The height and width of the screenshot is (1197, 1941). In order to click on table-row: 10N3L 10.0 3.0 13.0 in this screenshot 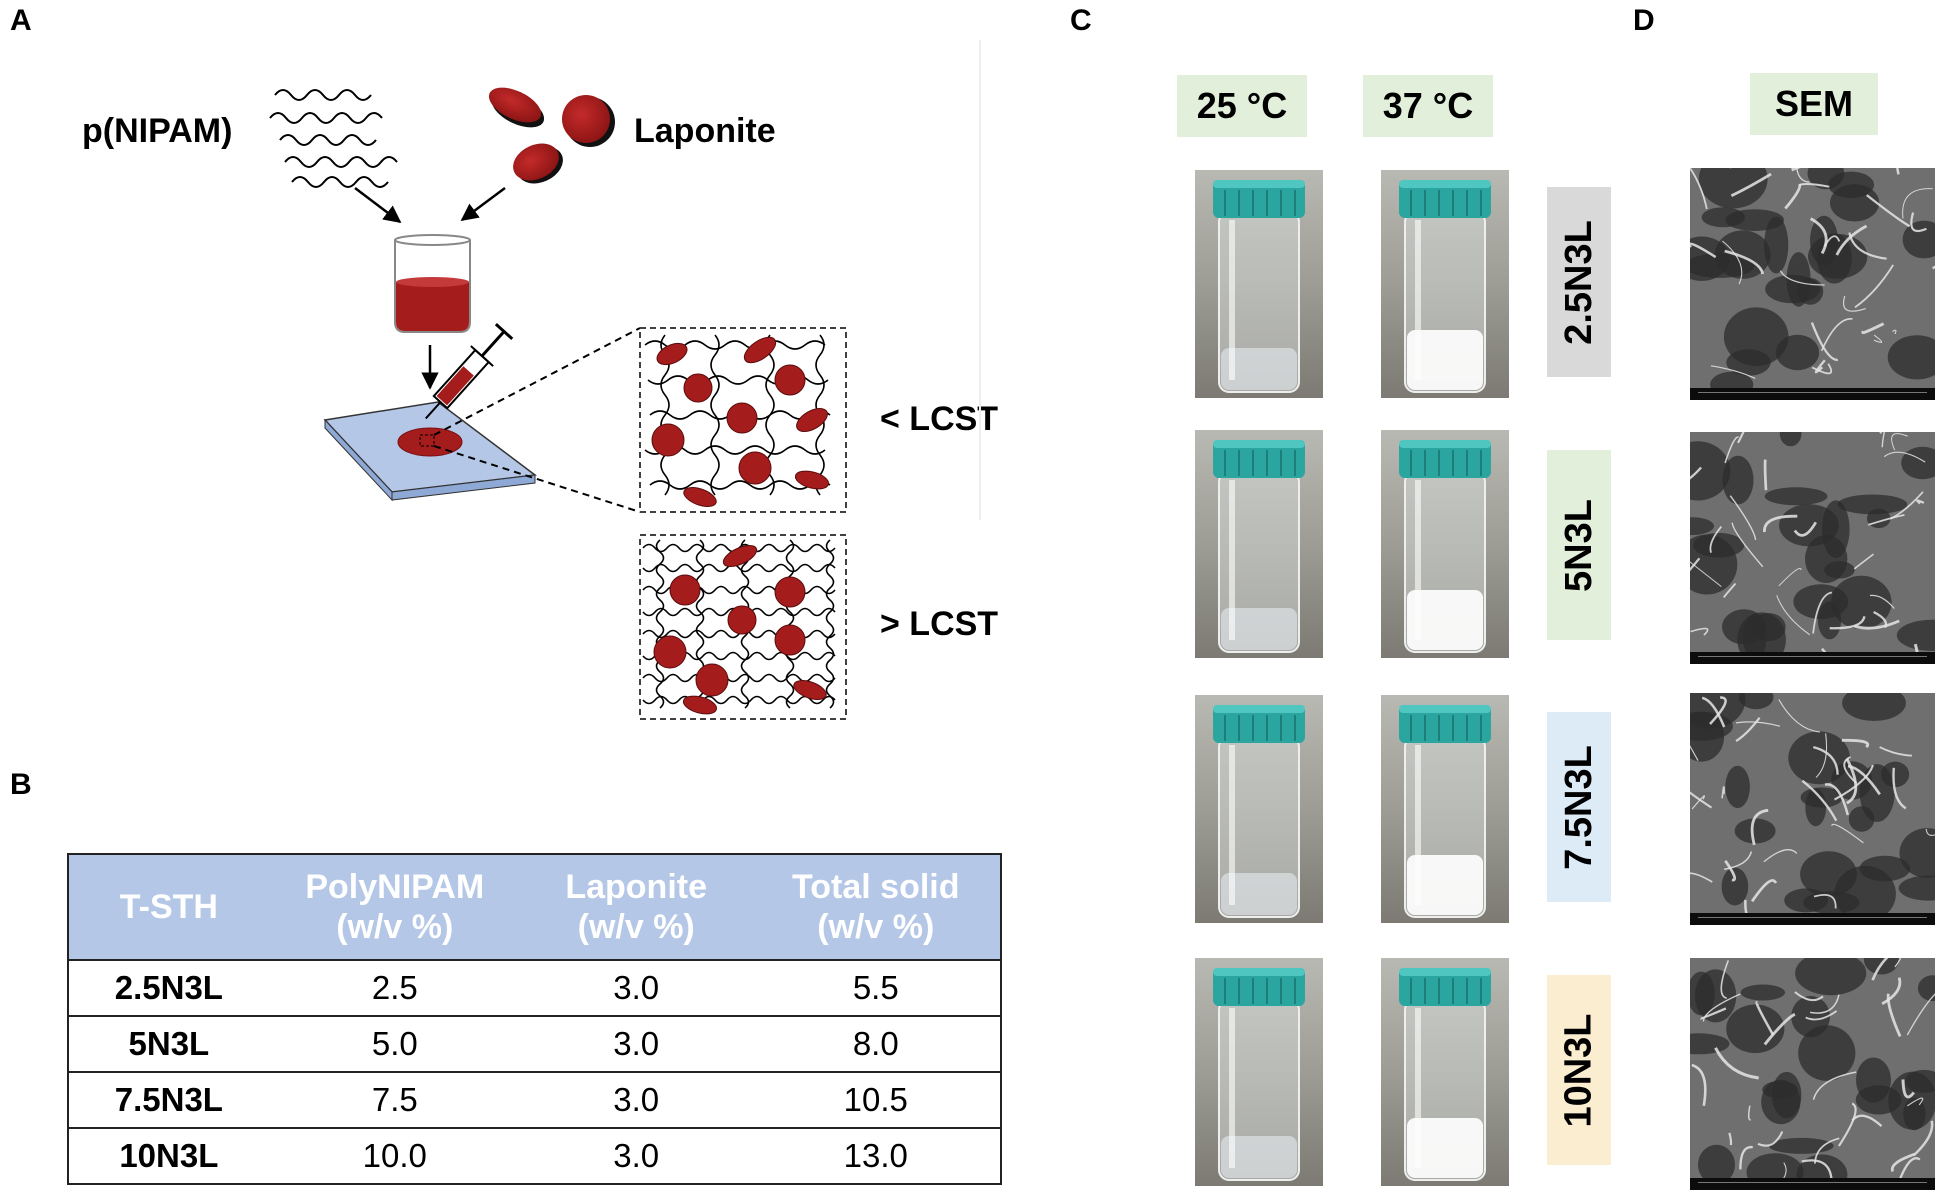, I will do `click(534, 1155)`.